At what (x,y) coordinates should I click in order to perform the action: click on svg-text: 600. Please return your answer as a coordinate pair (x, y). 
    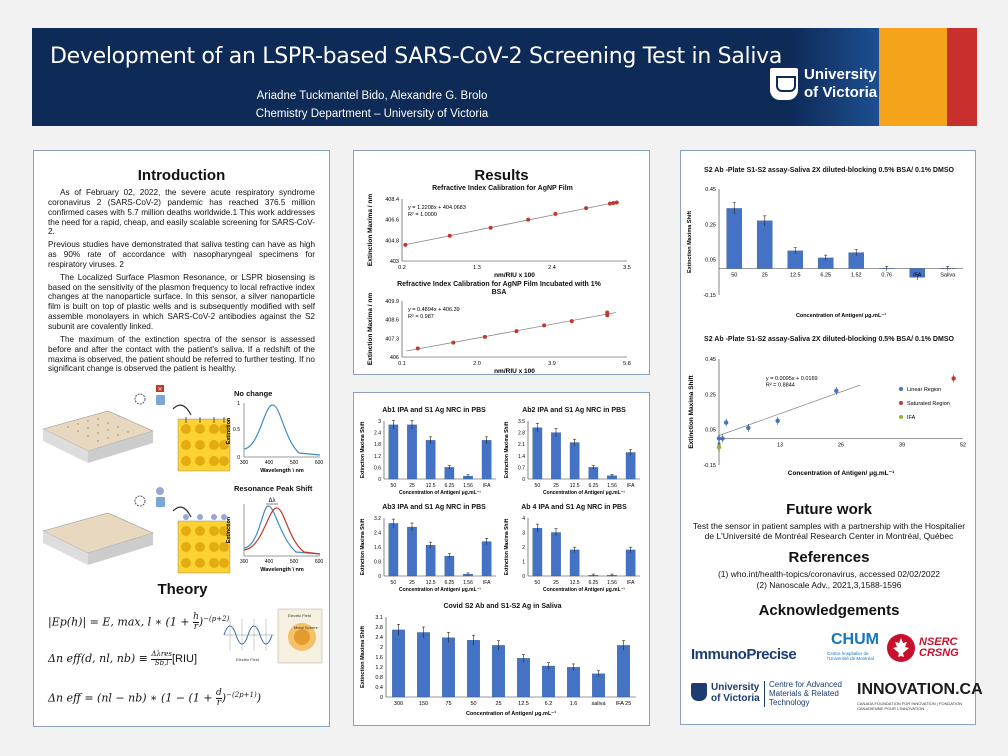
    Looking at the image, I should click on (319, 562).